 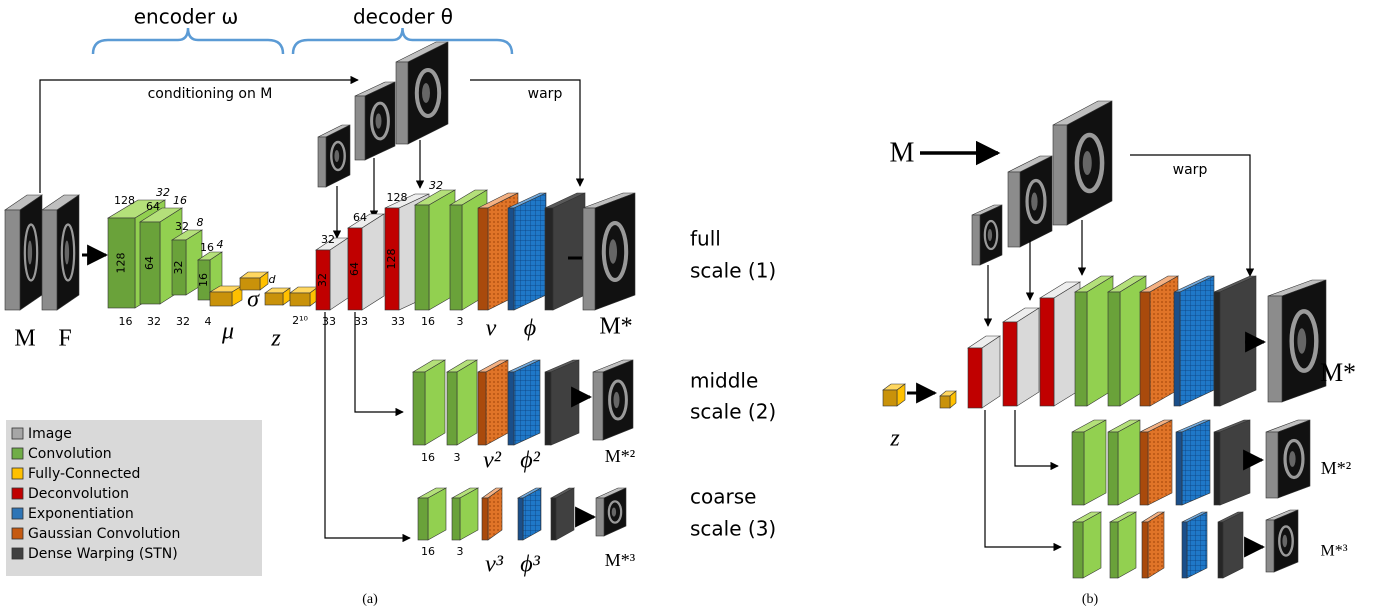 I want to click on label: F, so click(x=64, y=339).